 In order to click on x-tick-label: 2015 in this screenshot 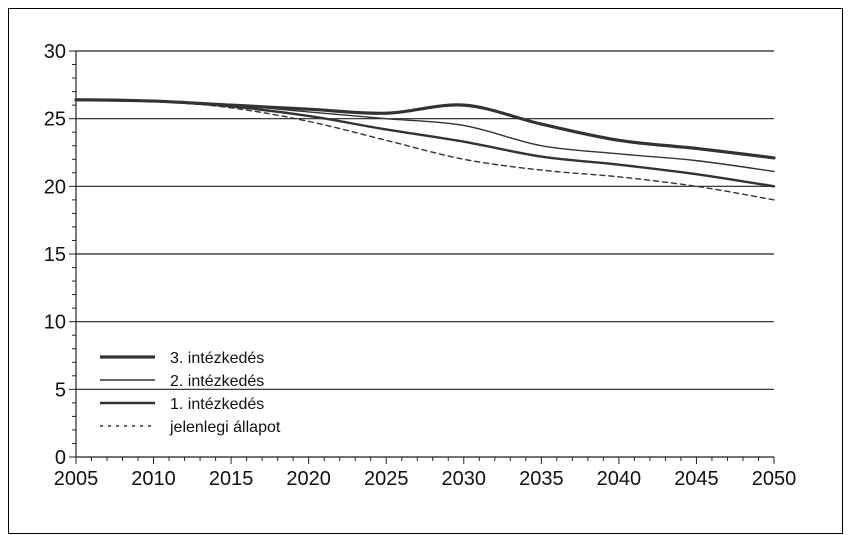, I will do `click(231, 479)`.